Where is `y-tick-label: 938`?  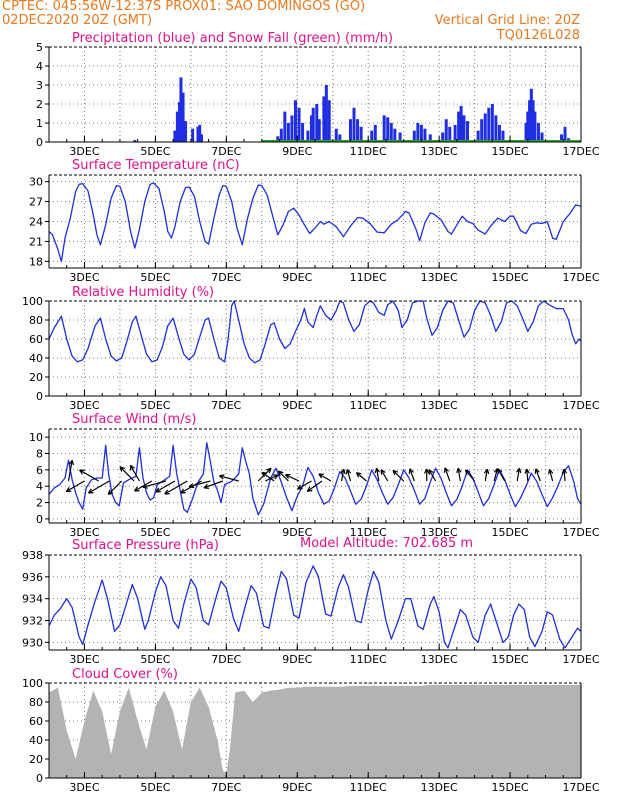 y-tick-label: 938 is located at coordinates (32, 555).